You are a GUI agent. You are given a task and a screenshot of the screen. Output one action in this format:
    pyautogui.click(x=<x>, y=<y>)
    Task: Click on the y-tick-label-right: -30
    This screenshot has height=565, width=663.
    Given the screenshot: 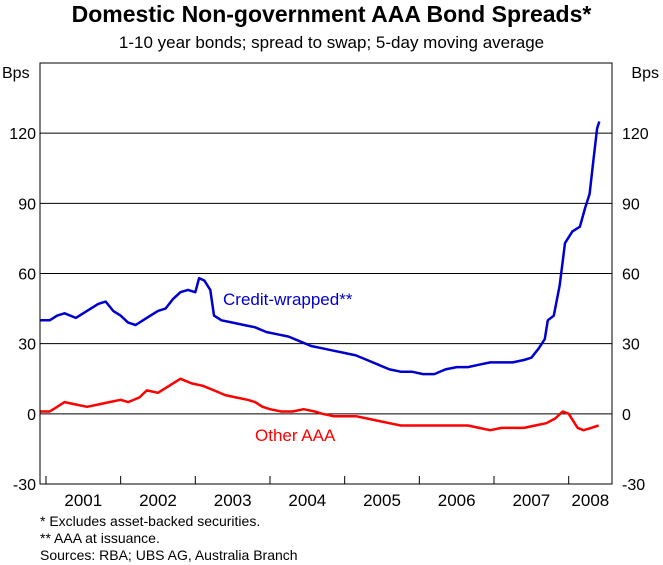 What is the action you would take?
    pyautogui.click(x=633, y=485)
    